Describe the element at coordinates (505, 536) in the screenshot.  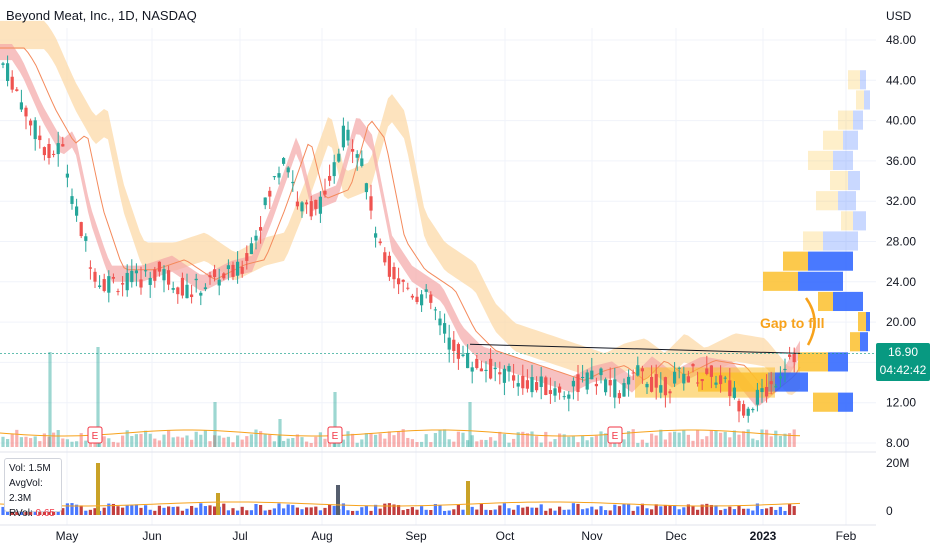
I see `time-axis-label: Oct` at that location.